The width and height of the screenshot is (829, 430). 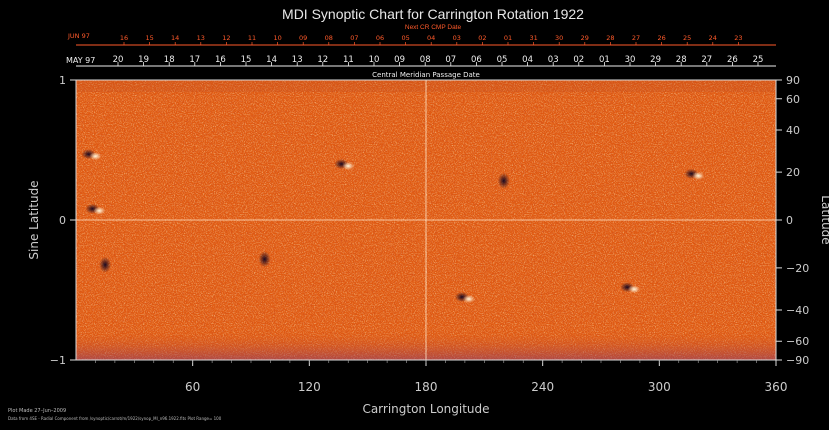 I want to click on cmp-date-label: 30, so click(x=630, y=60).